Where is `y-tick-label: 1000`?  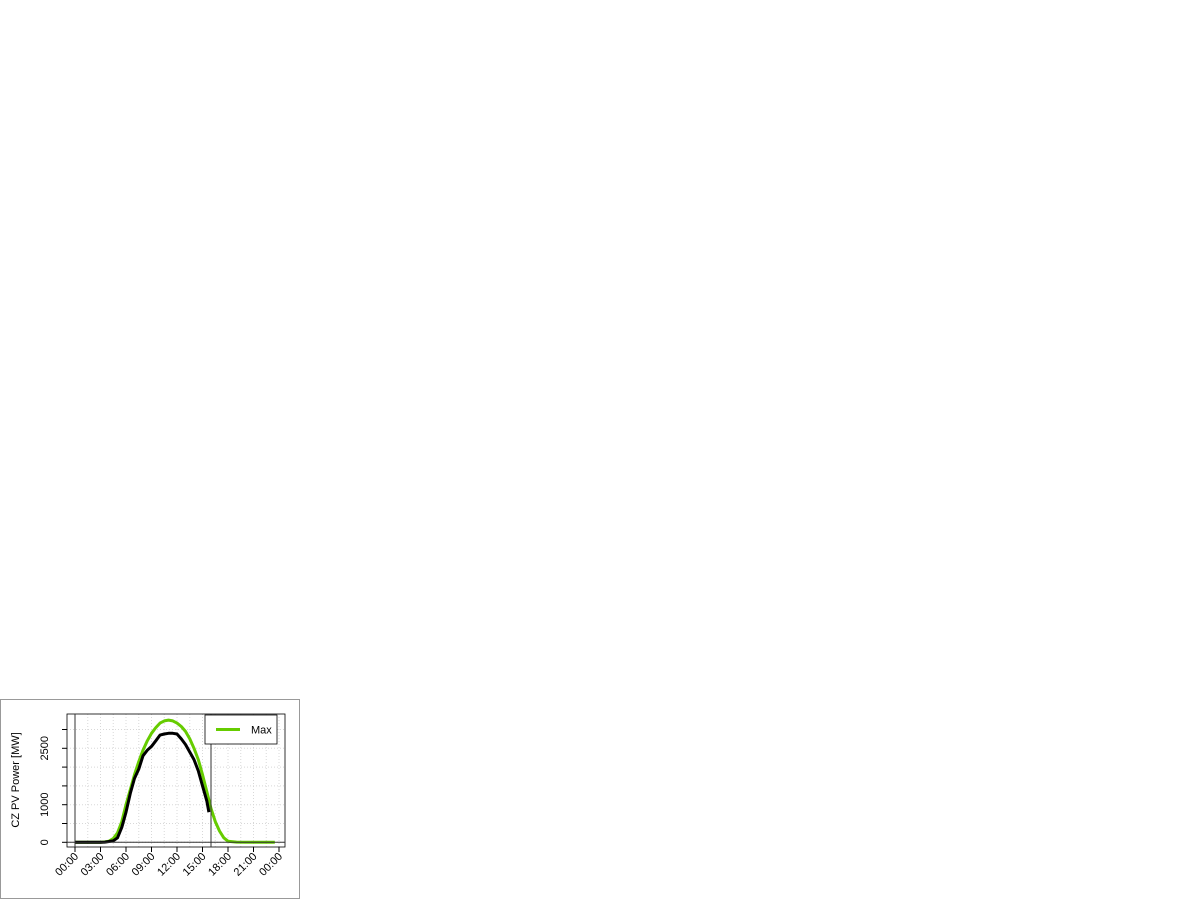
y-tick-label: 1000 is located at coordinates (45, 804).